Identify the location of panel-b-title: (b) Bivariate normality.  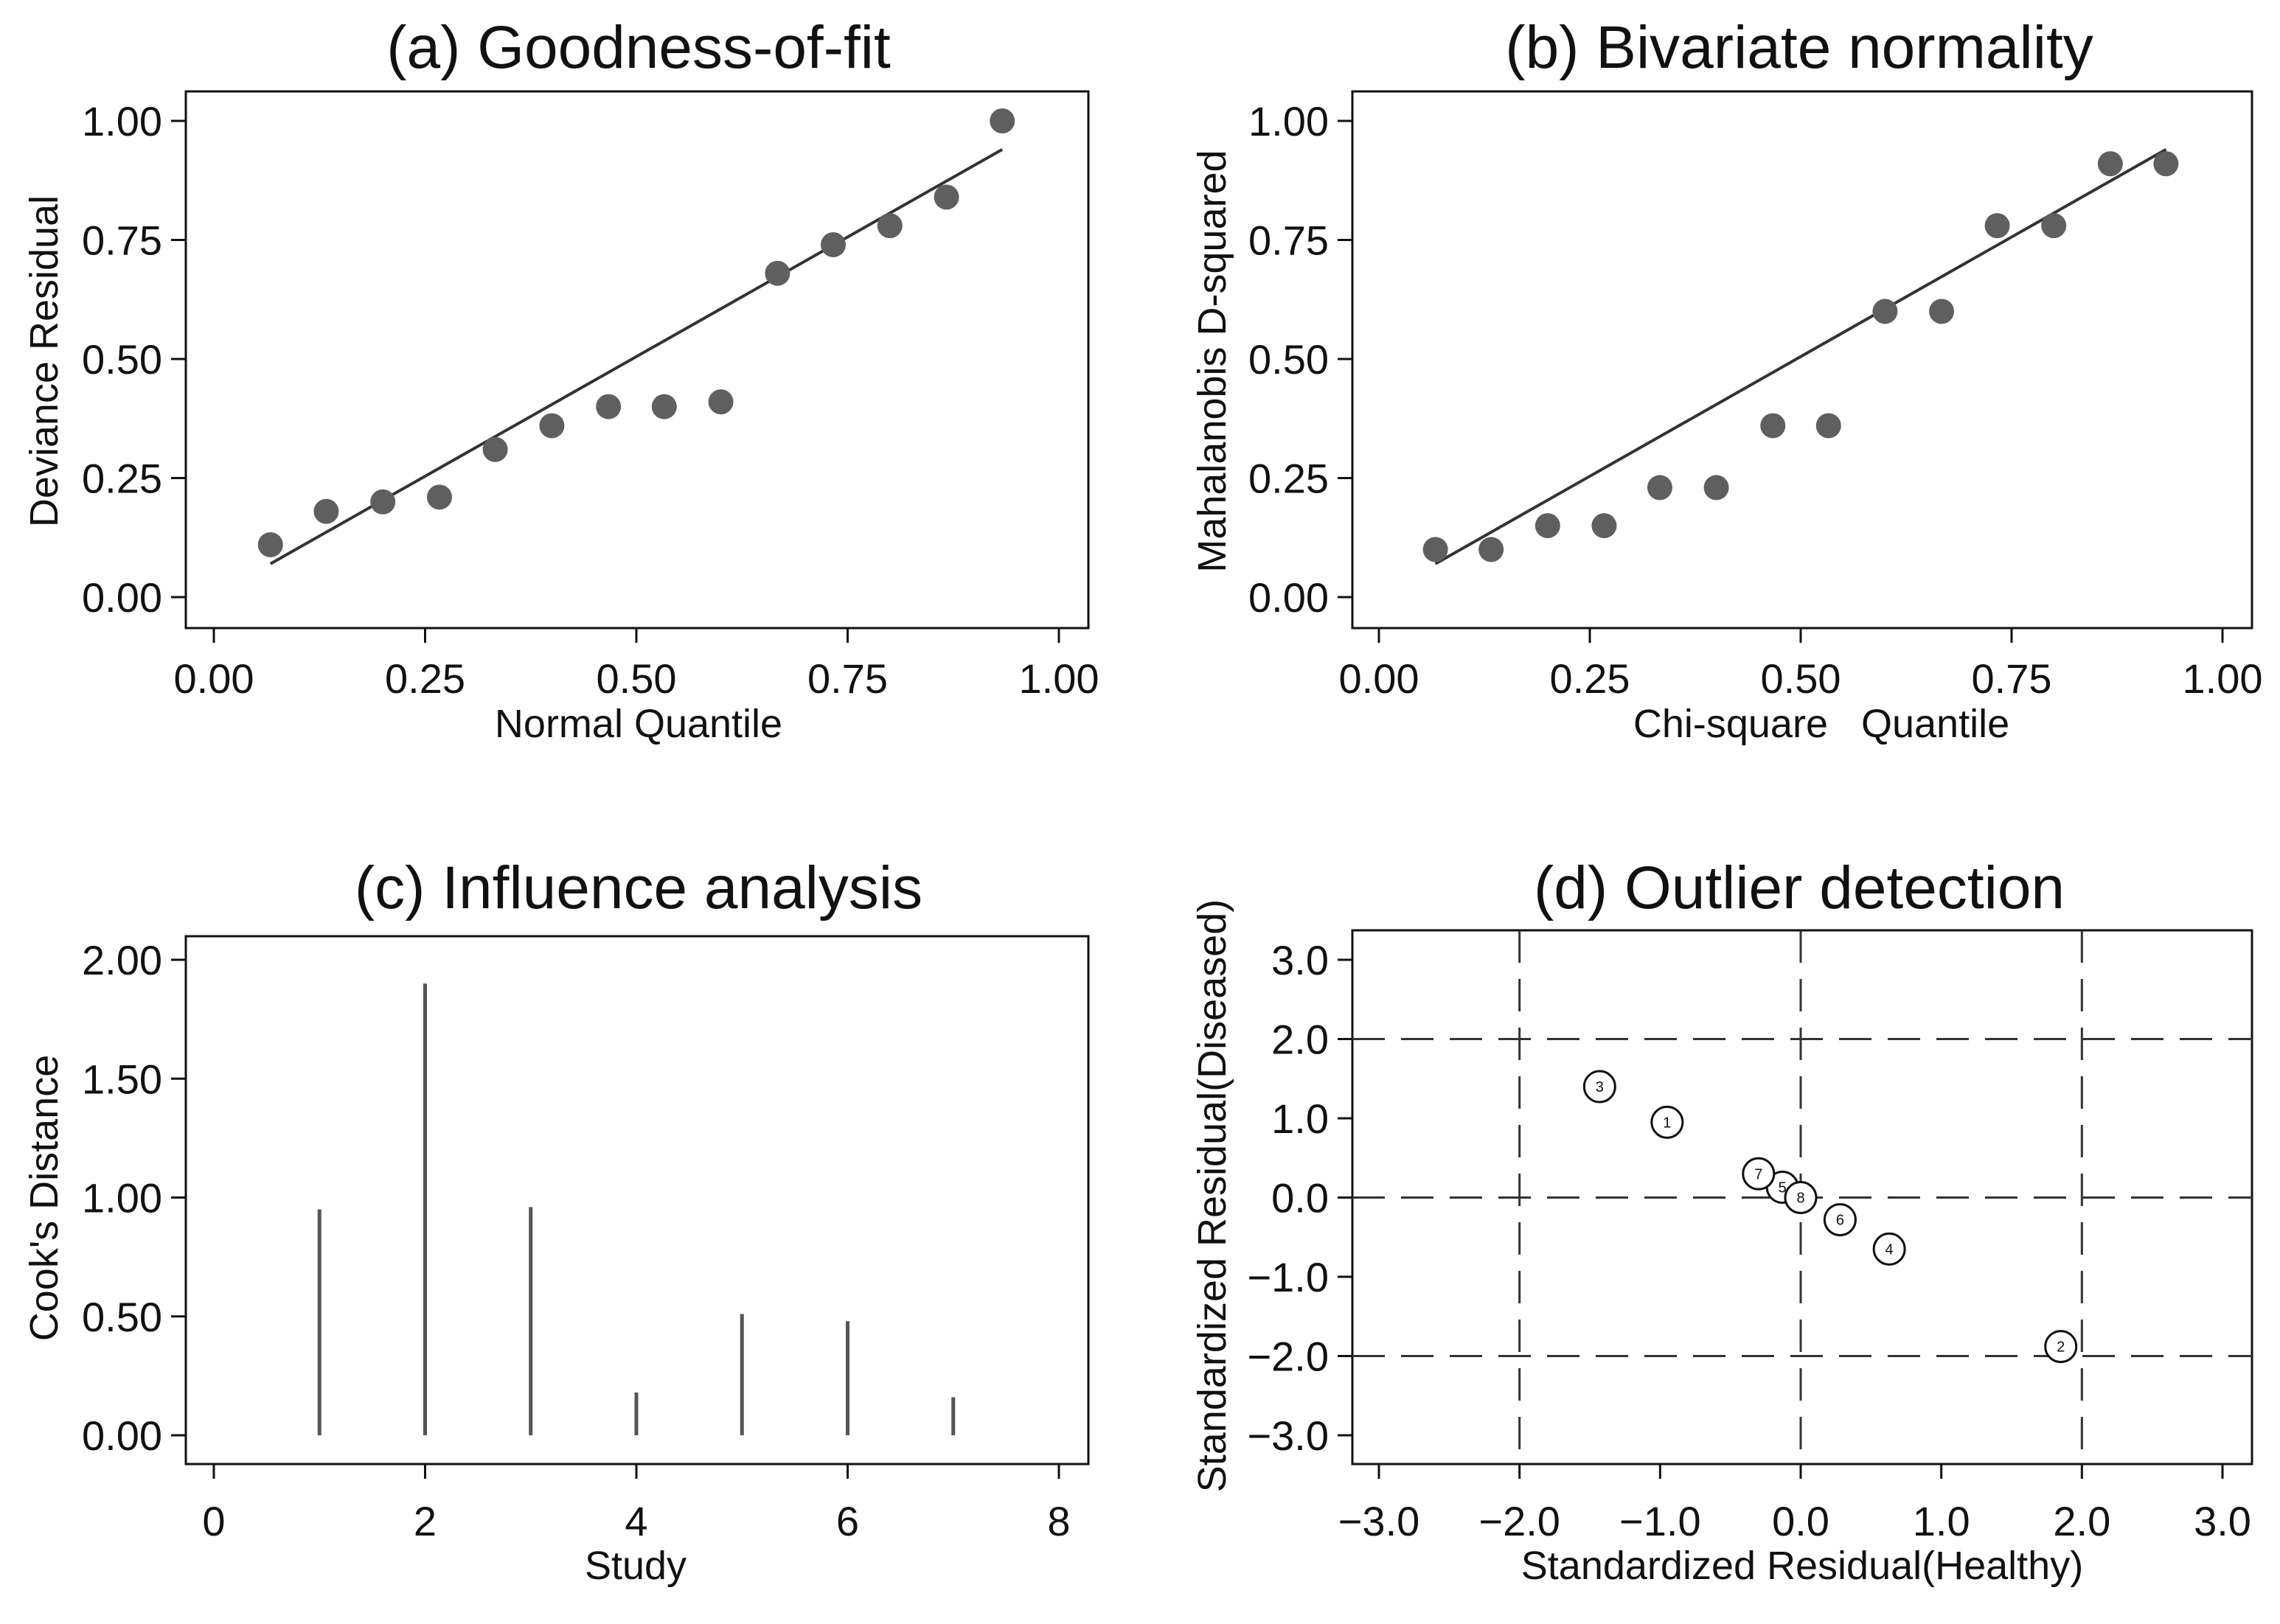
(1799, 47).